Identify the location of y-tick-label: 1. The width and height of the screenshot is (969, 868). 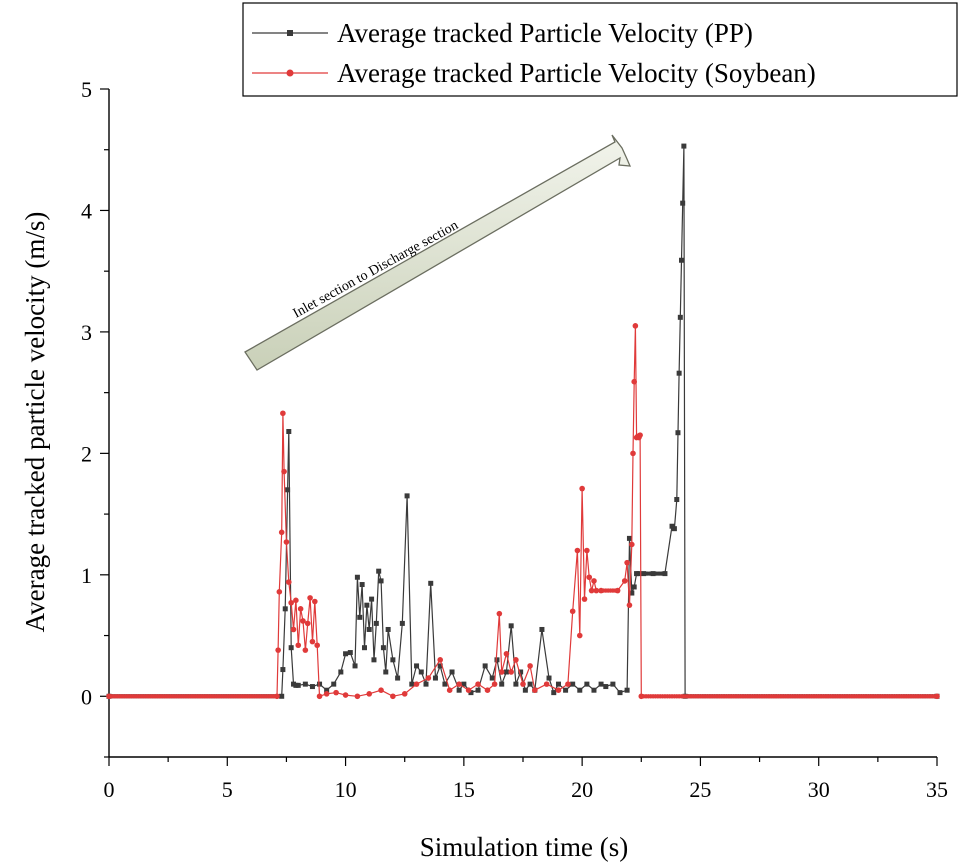
(86, 575).